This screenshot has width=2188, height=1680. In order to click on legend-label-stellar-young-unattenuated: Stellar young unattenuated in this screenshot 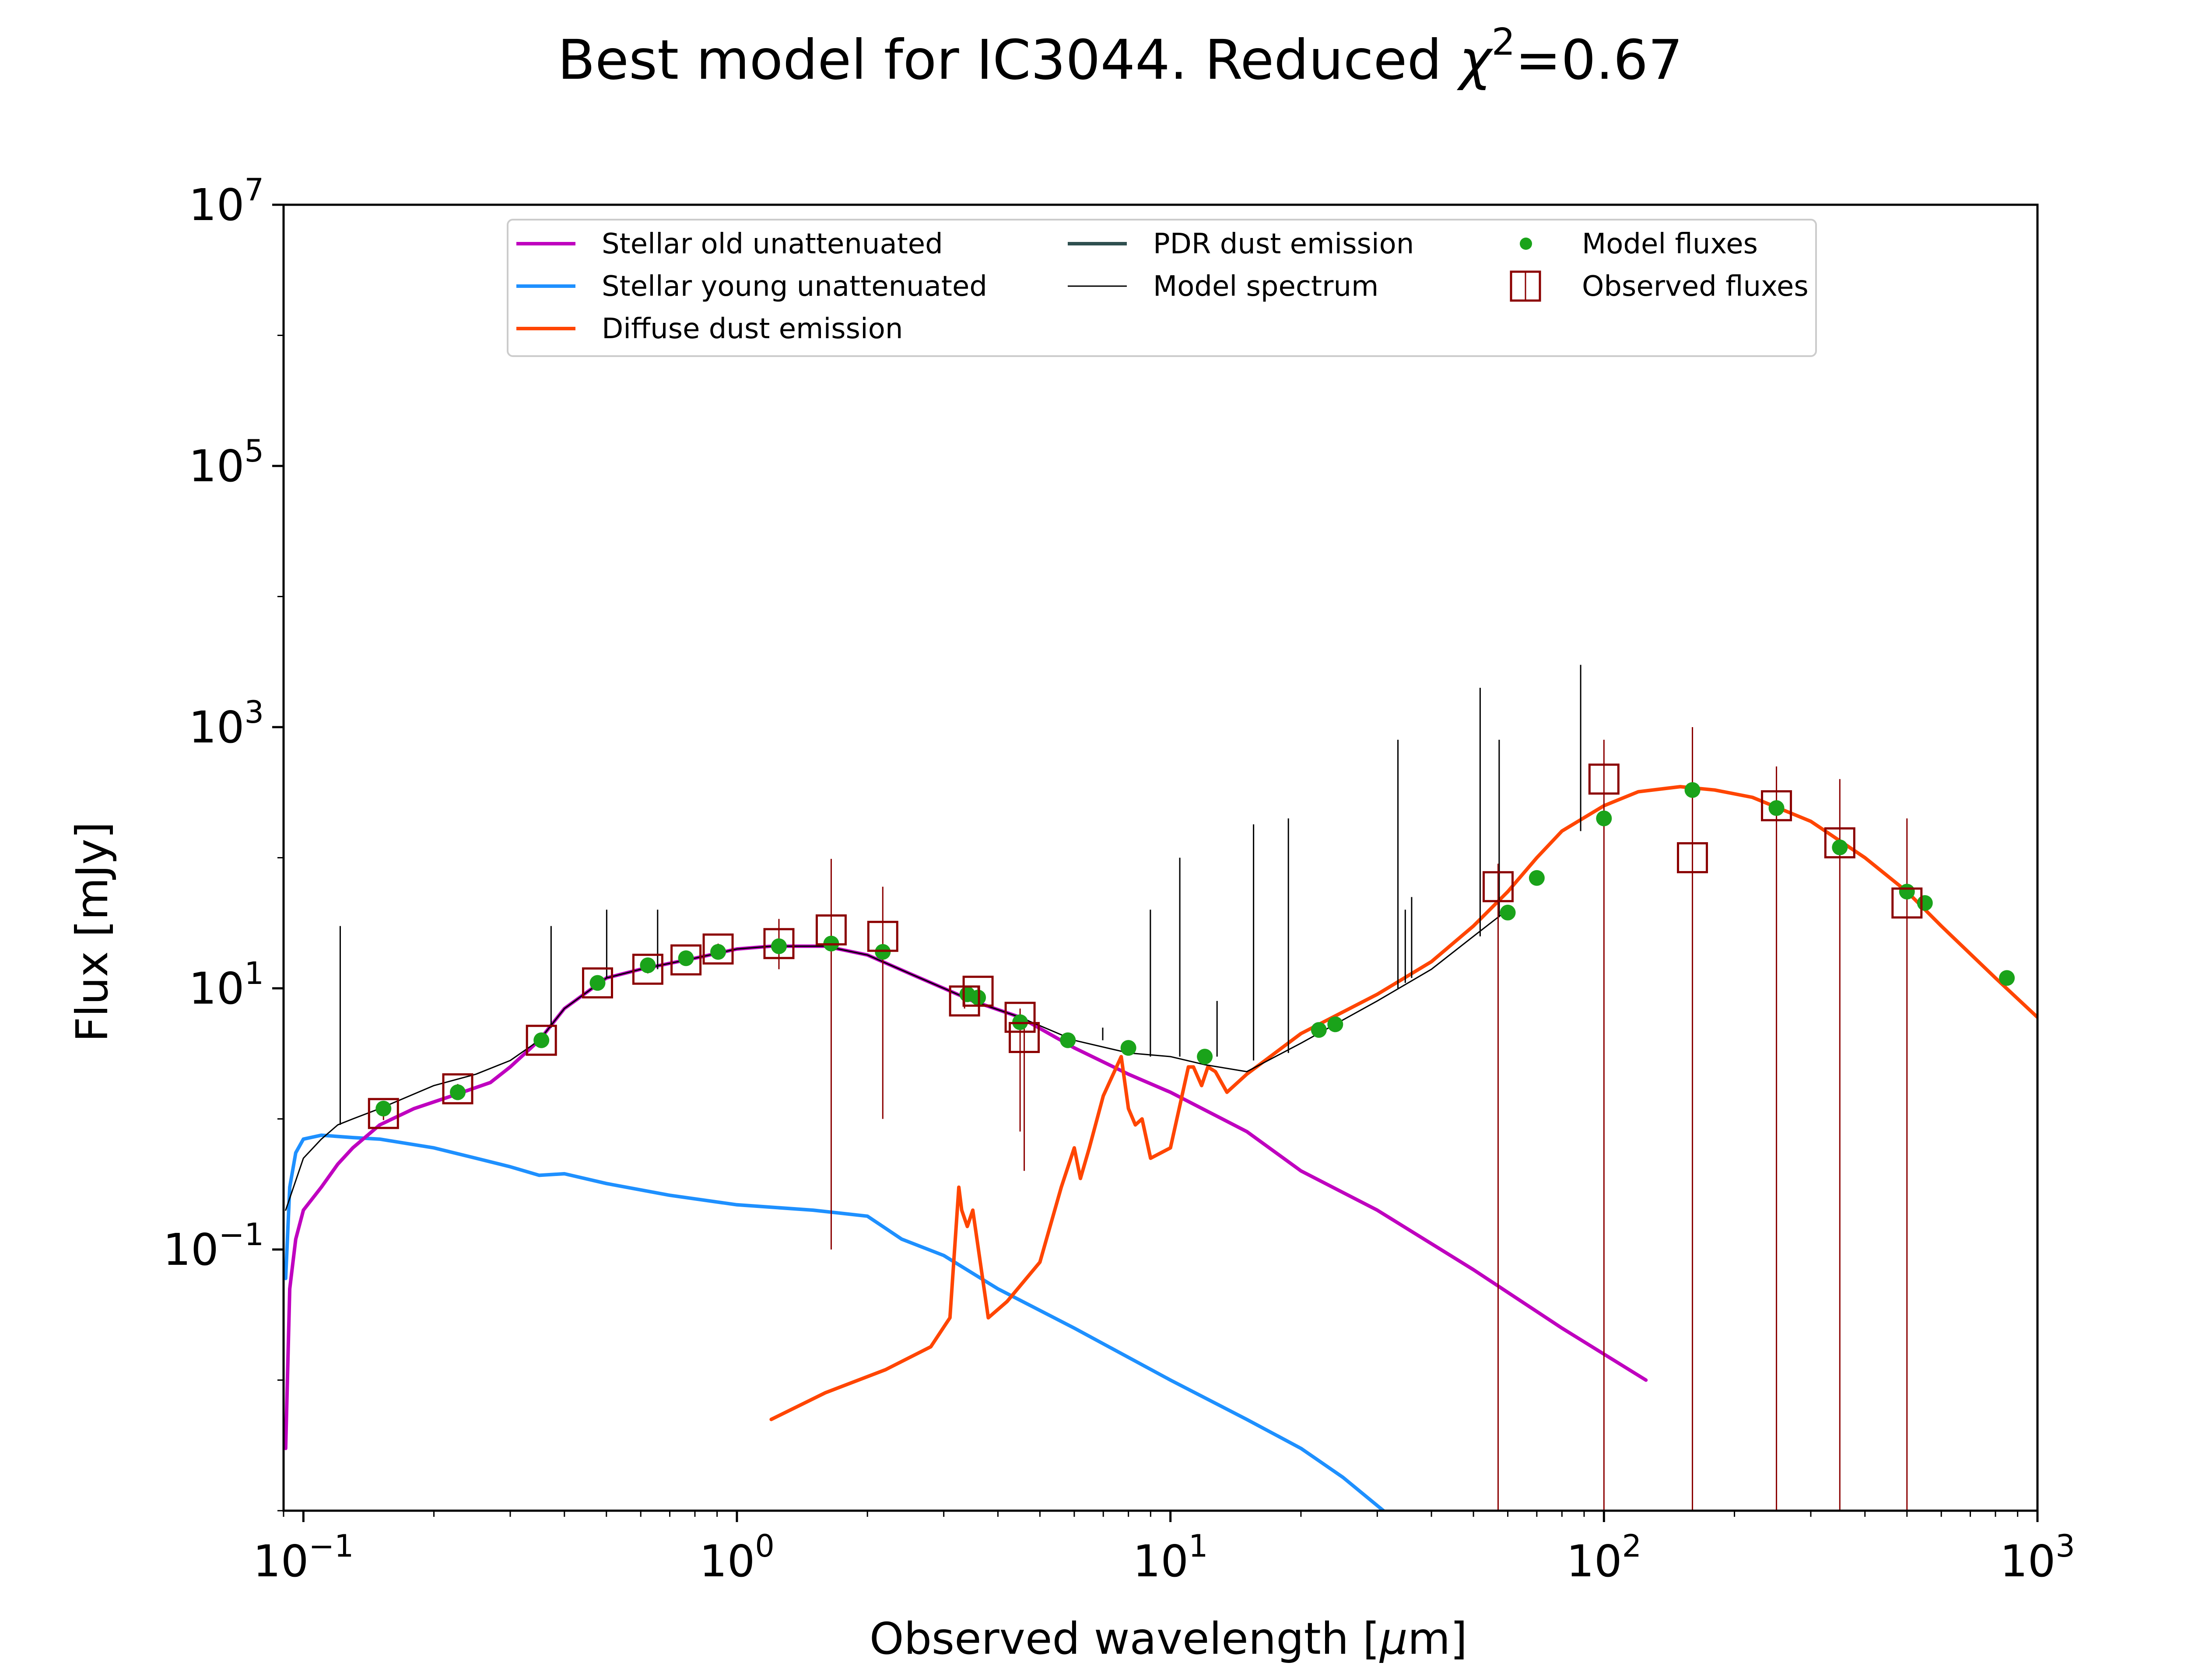, I will do `click(794, 286)`.